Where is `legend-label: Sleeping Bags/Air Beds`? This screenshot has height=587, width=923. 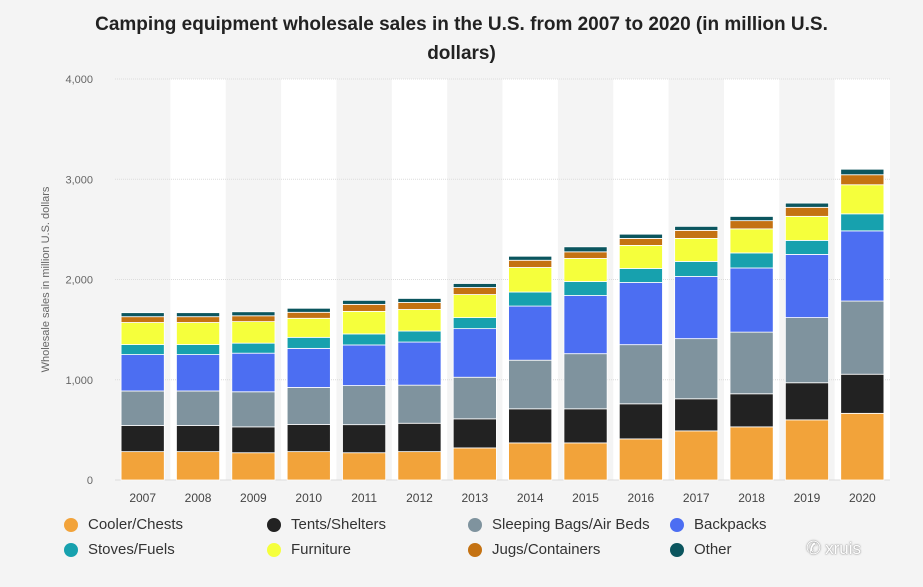 legend-label: Sleeping Bags/Air Beds is located at coordinates (571, 524).